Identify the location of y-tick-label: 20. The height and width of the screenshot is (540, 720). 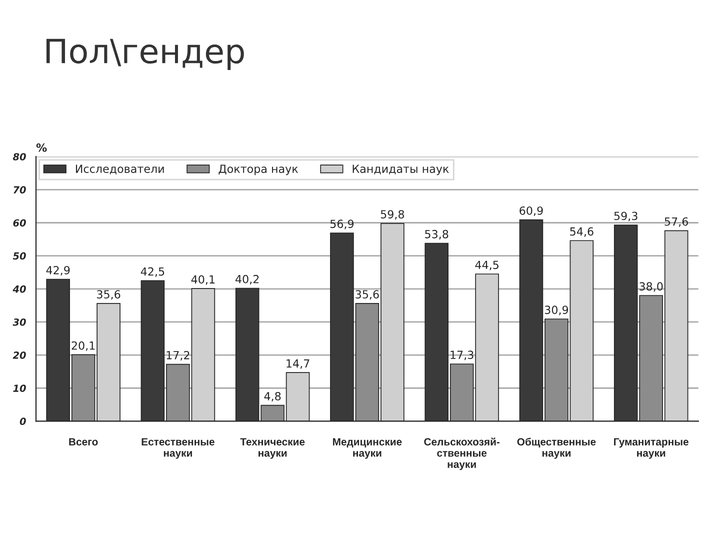
(19, 355).